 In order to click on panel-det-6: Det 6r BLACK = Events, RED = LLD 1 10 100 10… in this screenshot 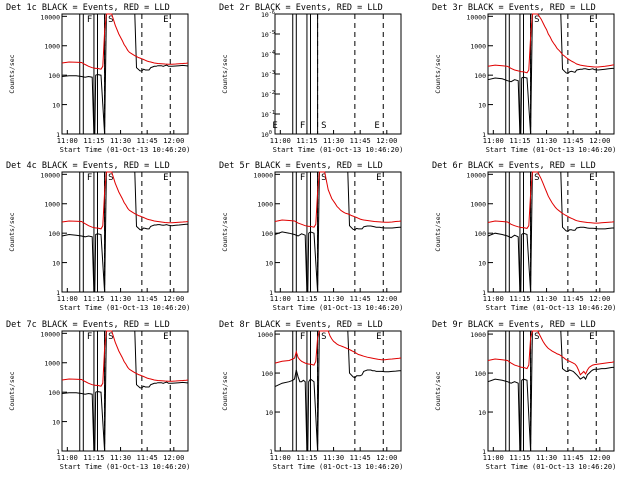, I will do `click(524, 236)`.